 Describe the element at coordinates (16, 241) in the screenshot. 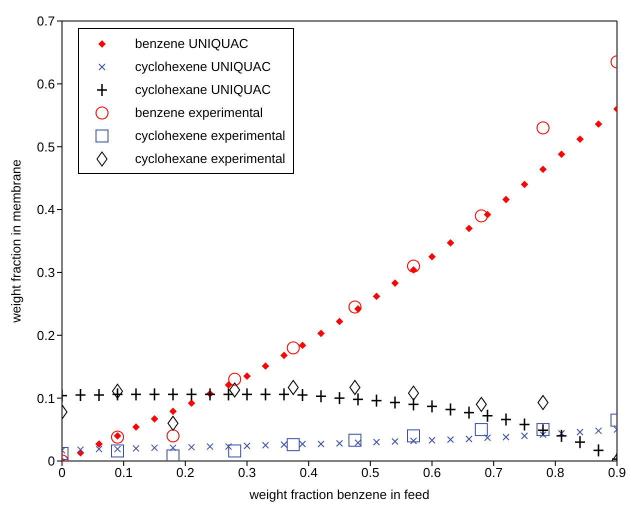

I see `y-axis-title: weight fraction in membrane` at that location.